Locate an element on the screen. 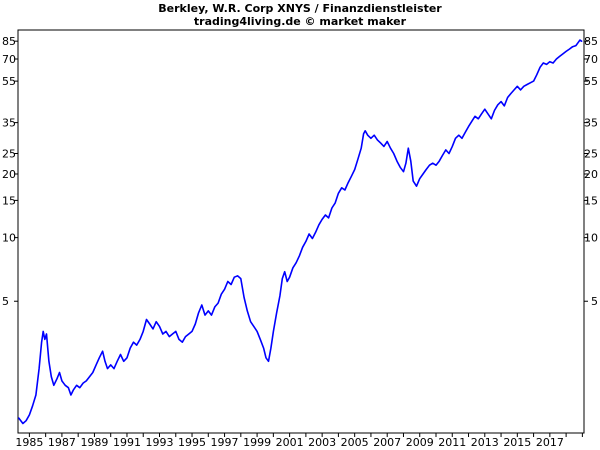 This screenshot has width=600, height=450. y-tick-label-right: 5 is located at coordinates (594, 301).